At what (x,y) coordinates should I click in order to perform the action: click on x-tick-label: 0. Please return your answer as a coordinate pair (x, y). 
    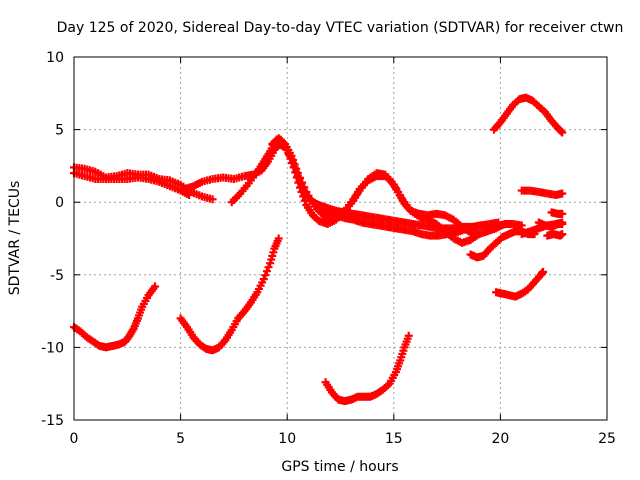
    Looking at the image, I should click on (74, 439).